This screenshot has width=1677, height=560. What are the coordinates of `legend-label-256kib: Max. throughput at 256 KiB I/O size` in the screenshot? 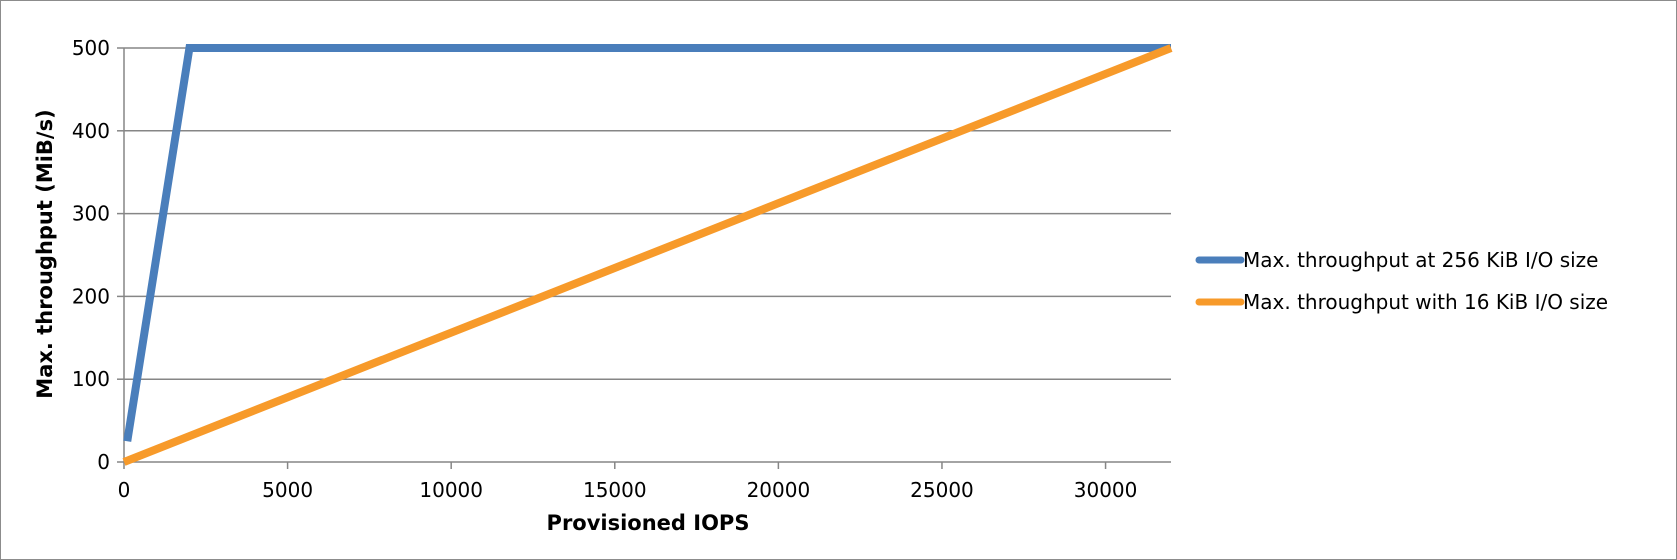 It's located at (1420, 260).